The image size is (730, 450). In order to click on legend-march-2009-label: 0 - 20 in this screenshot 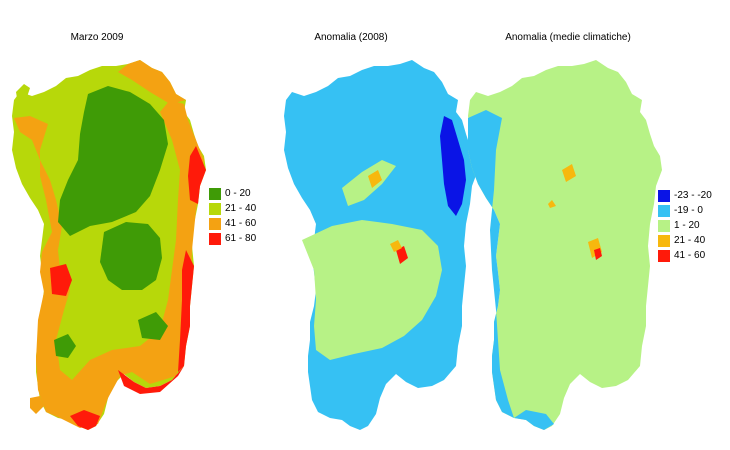, I will do `click(238, 193)`.